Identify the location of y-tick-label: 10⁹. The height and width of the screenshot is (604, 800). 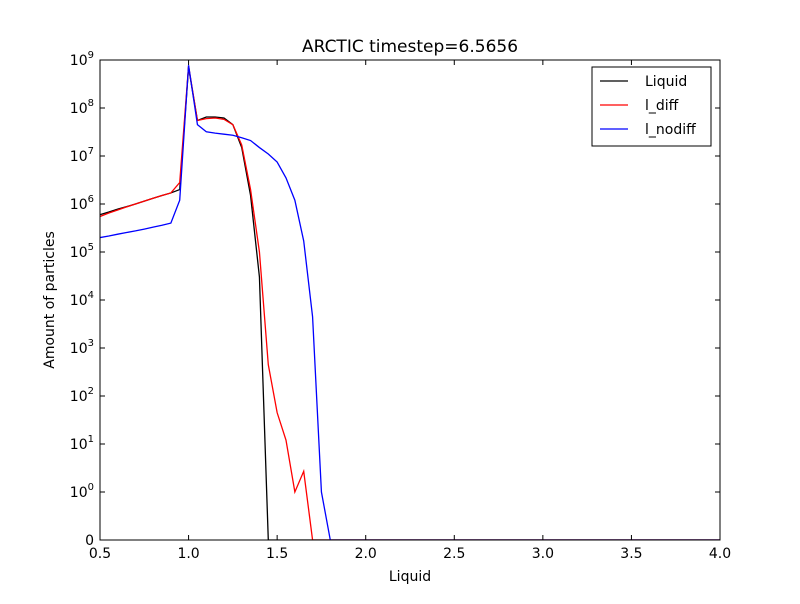
(82, 59).